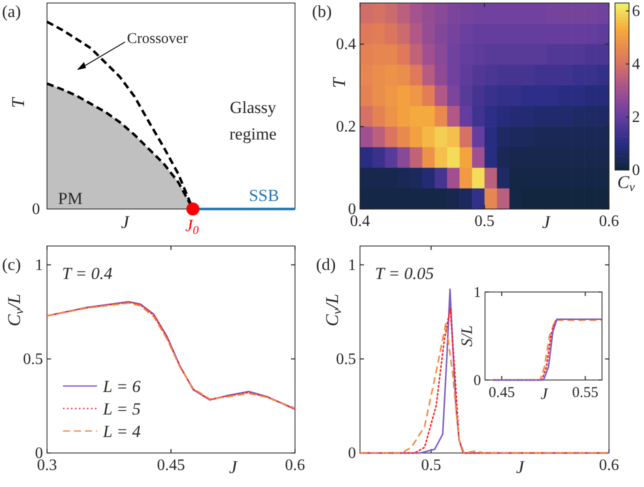 The width and height of the screenshot is (644, 487). I want to click on color-bar-label: 4, so click(636, 64).